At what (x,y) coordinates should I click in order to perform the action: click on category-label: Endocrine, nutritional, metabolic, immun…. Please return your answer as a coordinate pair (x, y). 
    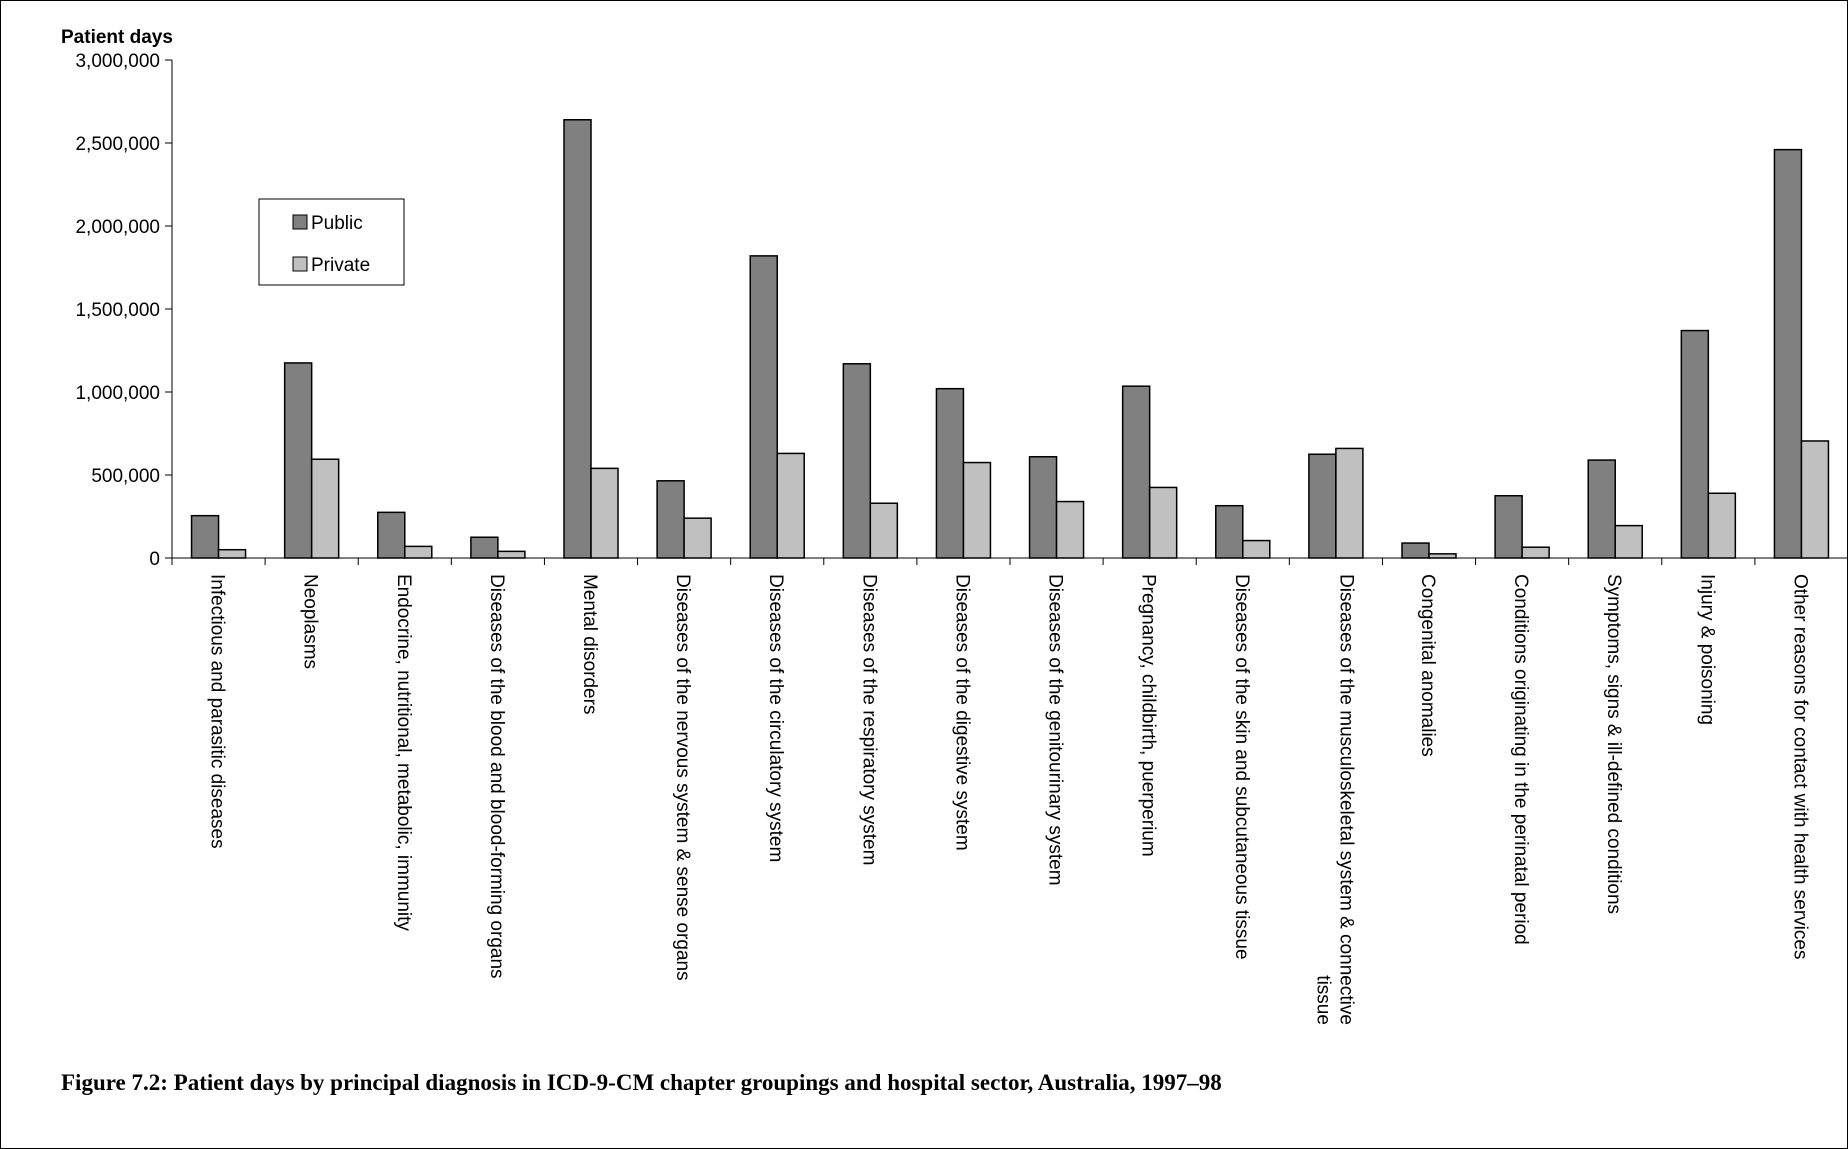
    Looking at the image, I should click on (403, 752).